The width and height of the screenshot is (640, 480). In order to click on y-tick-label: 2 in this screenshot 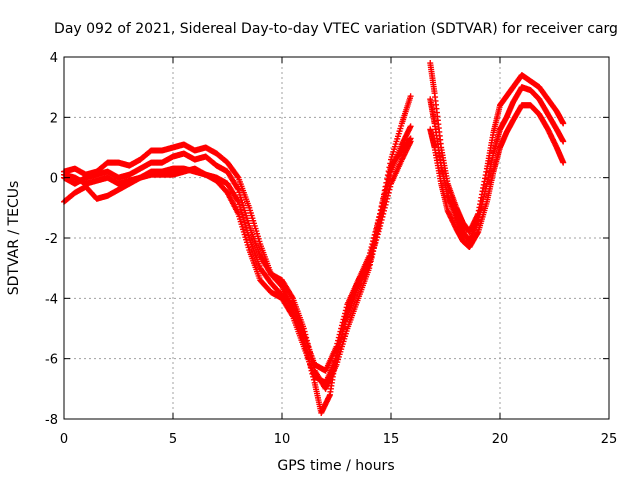, I will do `click(54, 118)`.